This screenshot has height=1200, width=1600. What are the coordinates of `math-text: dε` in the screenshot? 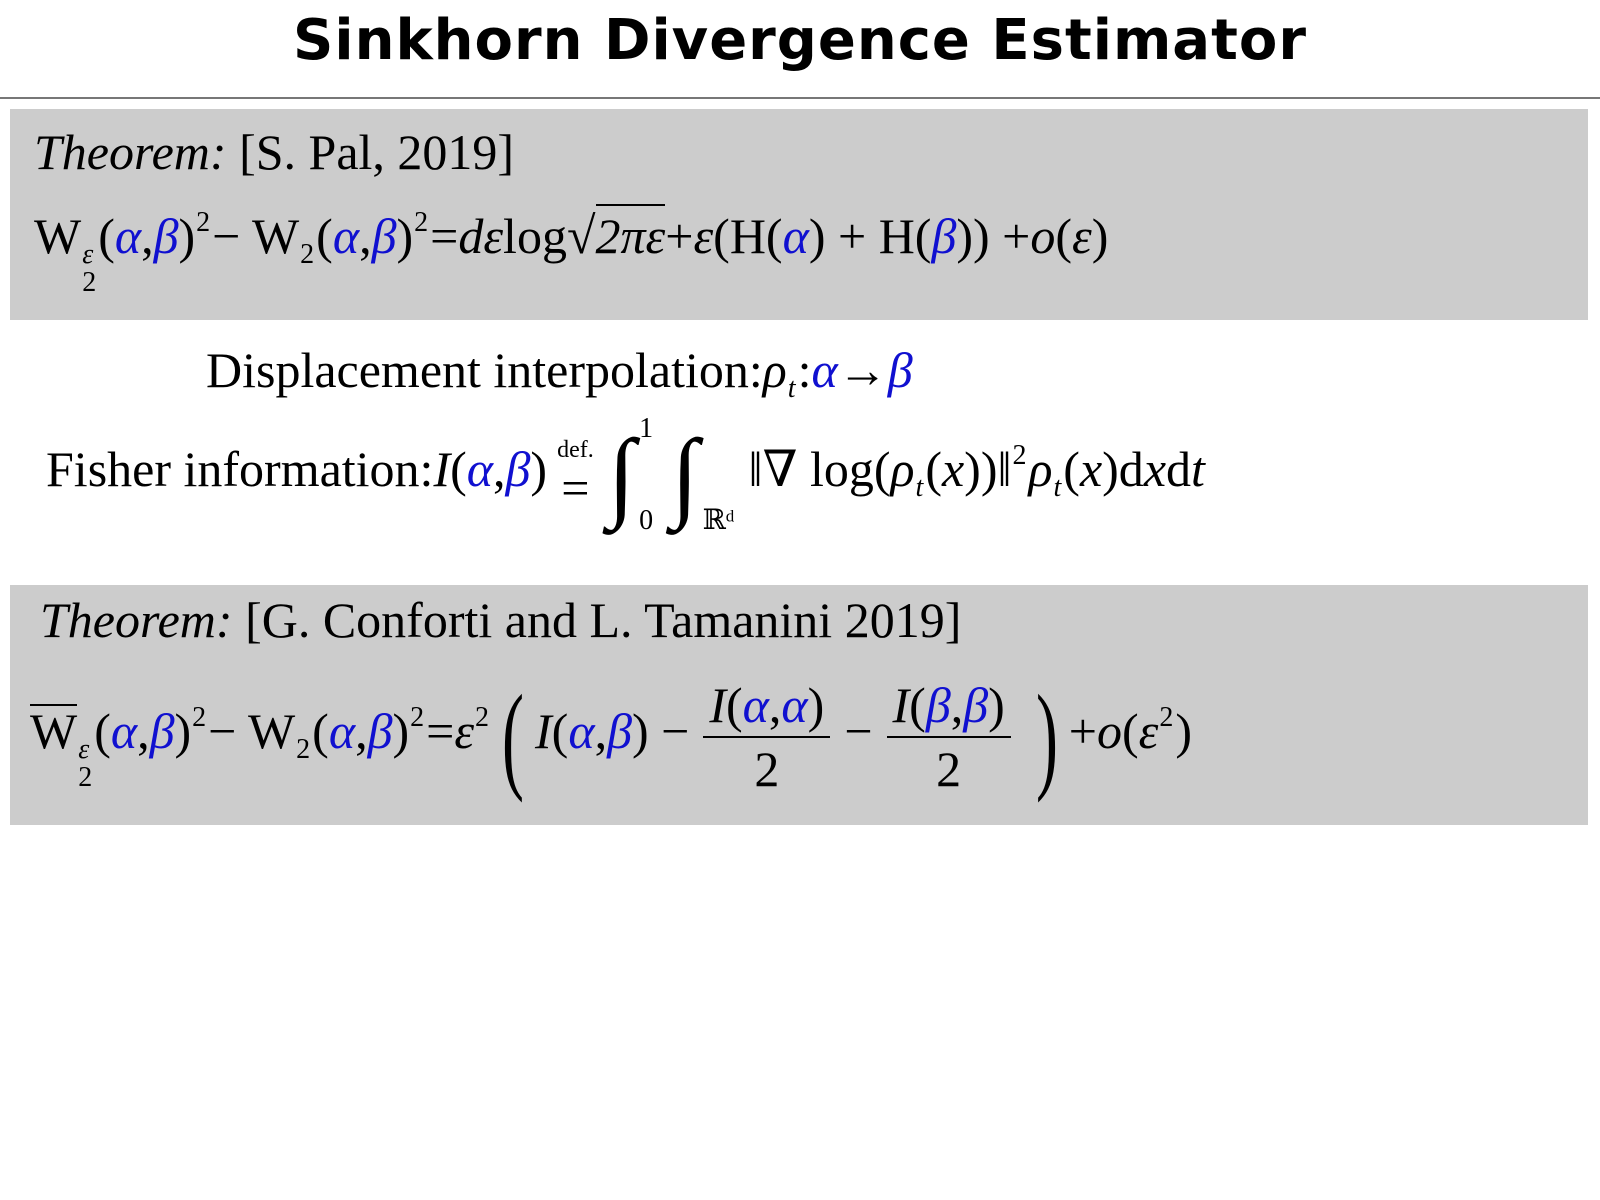 It's located at (481, 236).